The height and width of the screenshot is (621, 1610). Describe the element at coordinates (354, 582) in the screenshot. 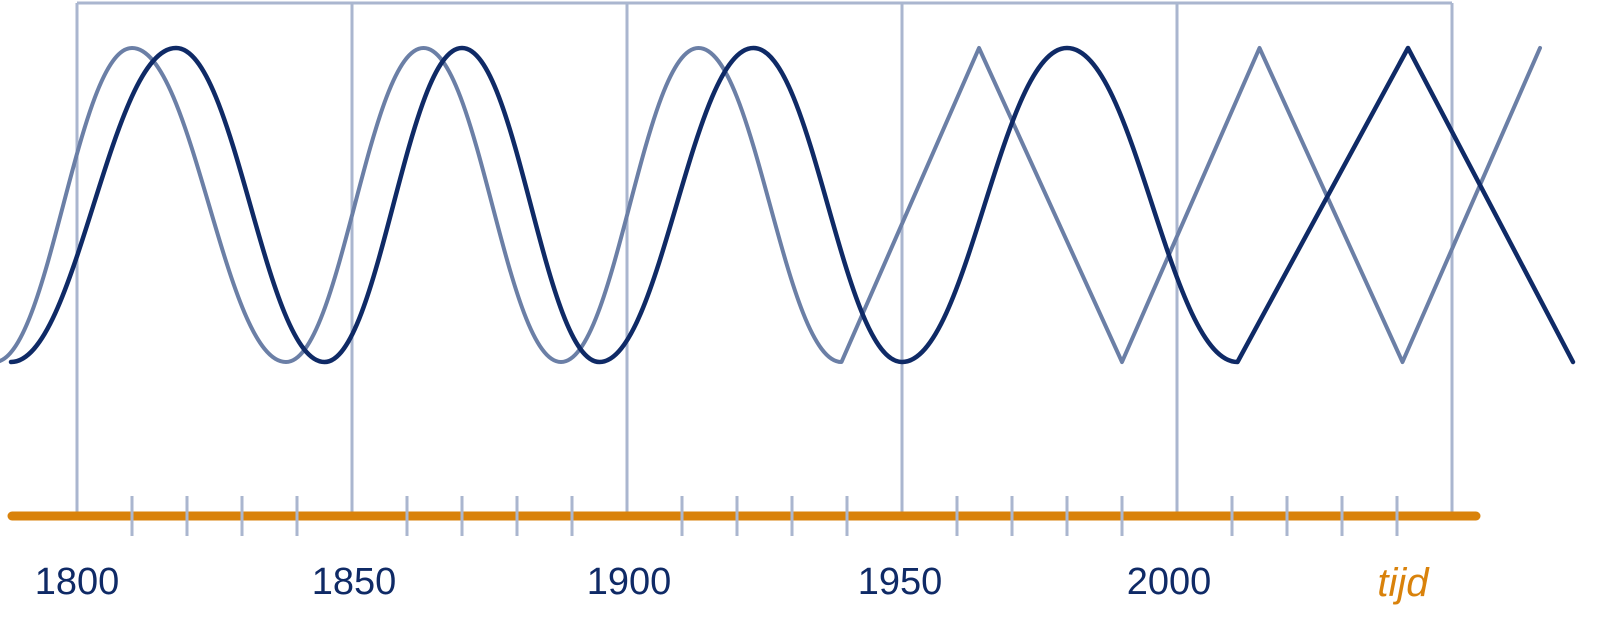

I see `year-label-1850: 1850` at that location.